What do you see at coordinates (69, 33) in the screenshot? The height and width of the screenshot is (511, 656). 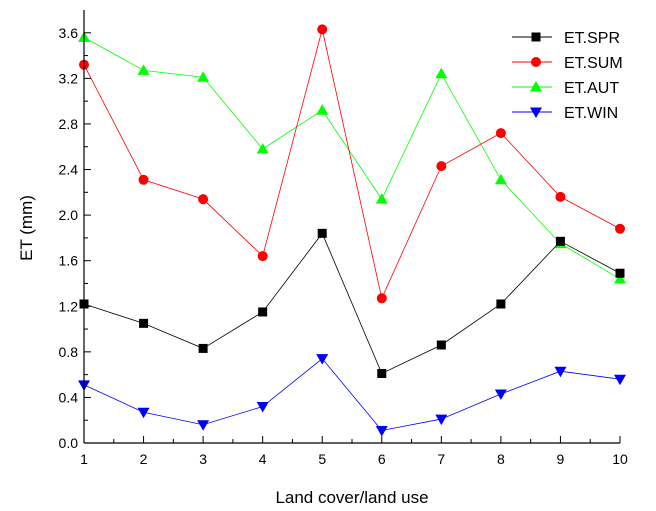 I see `y-tick-label: 3.6` at bounding box center [69, 33].